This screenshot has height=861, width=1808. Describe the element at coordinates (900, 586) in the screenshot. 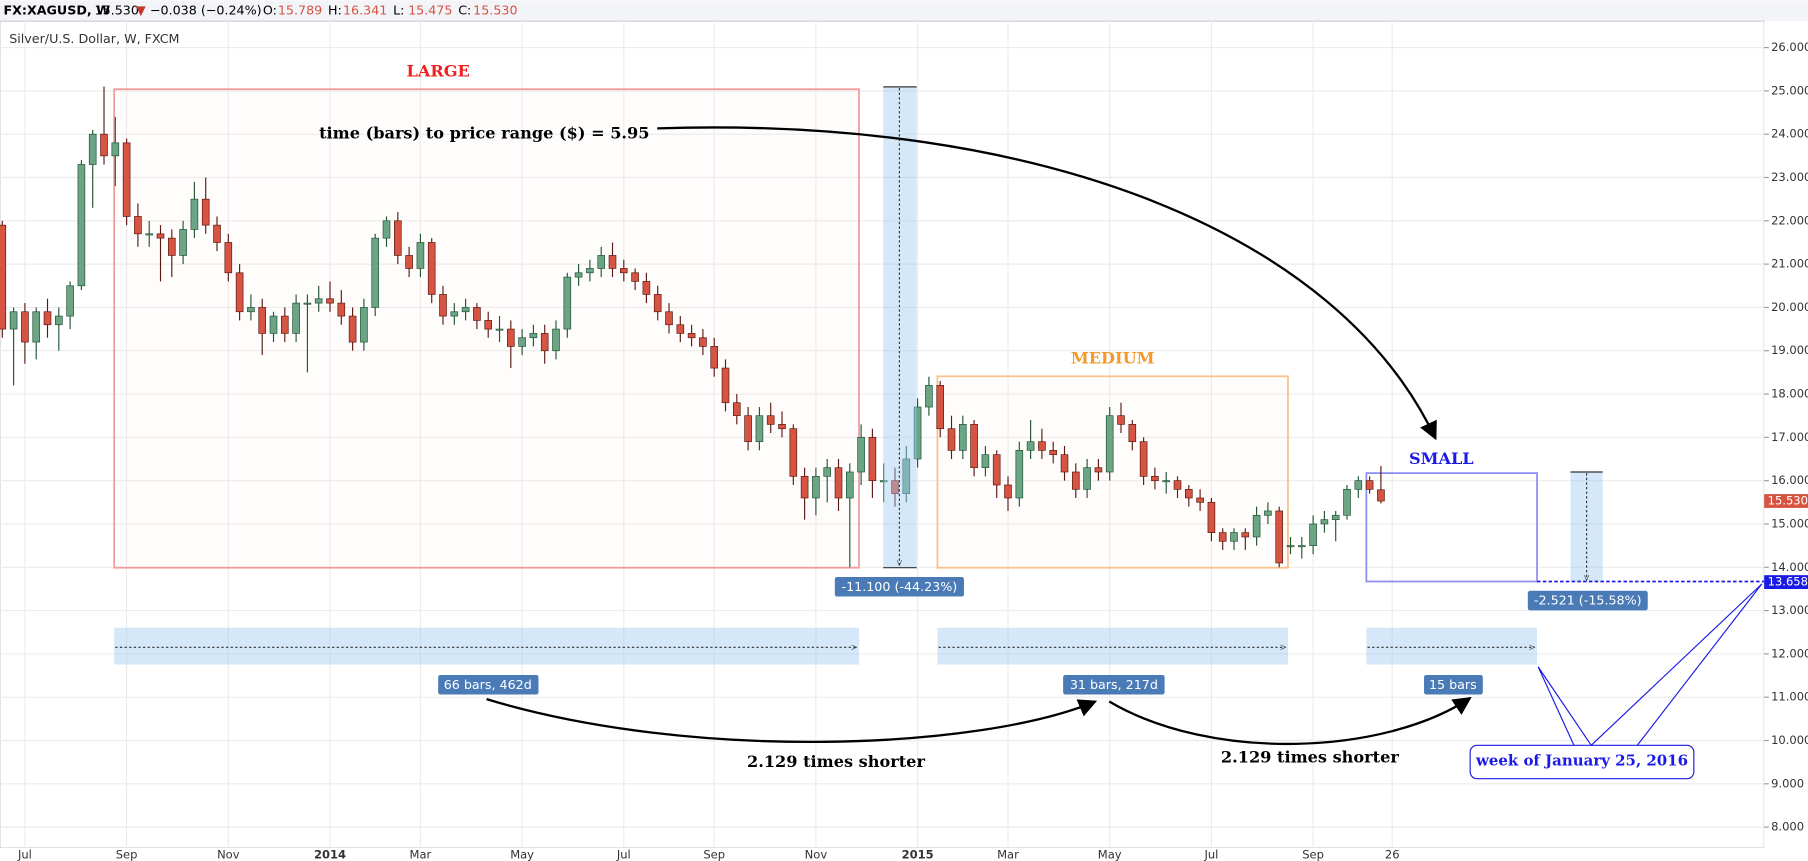

I see `range-label: -11.100 (-44.23%)` at that location.